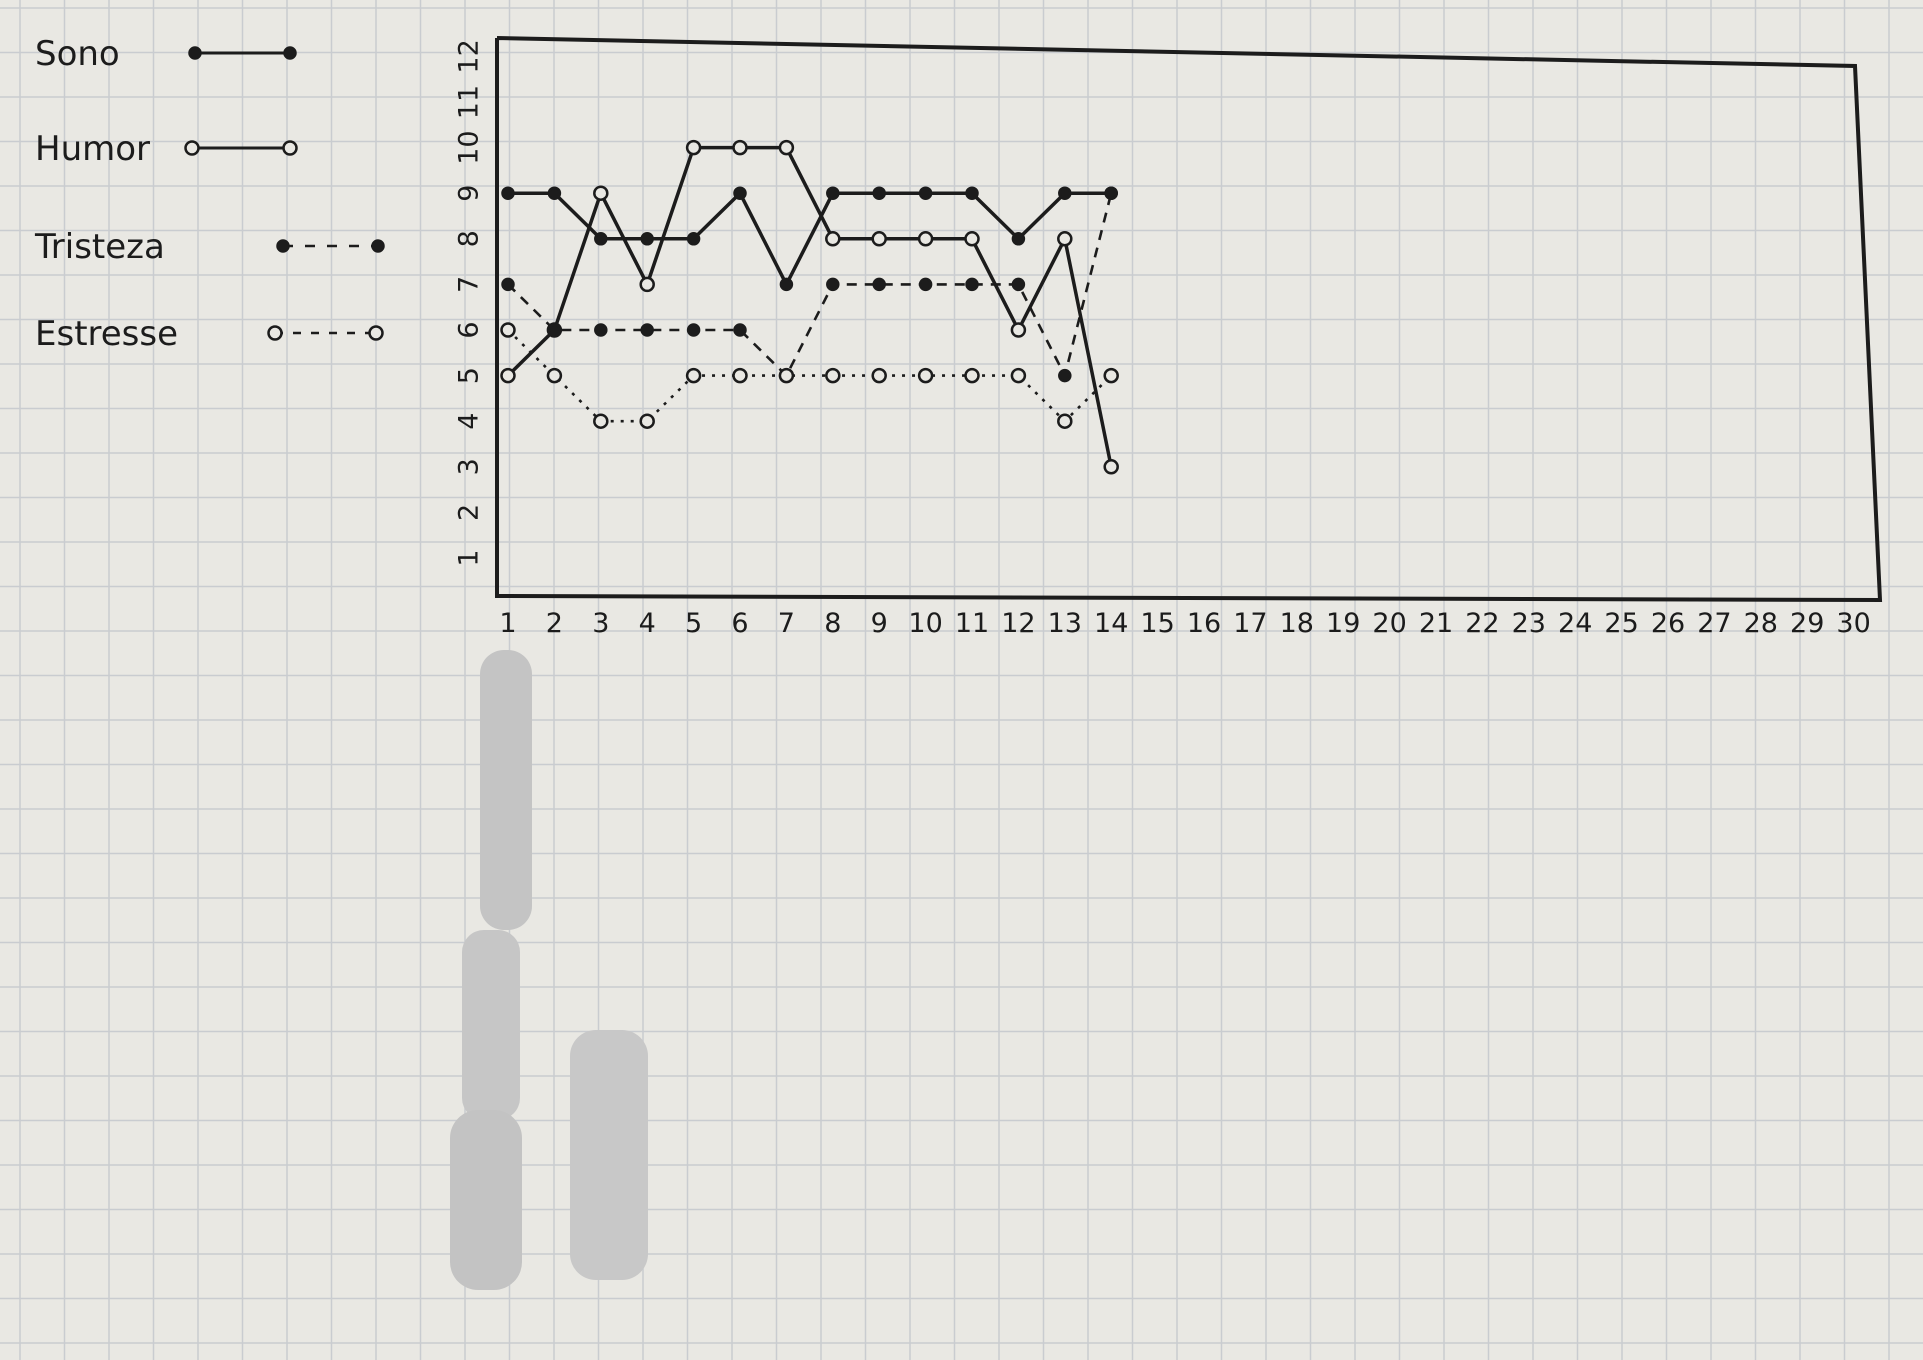 The image size is (1923, 1360). Describe the element at coordinates (209, 194) in the screenshot. I see `legend: Sono Humor Tristeza Estresse` at that location.